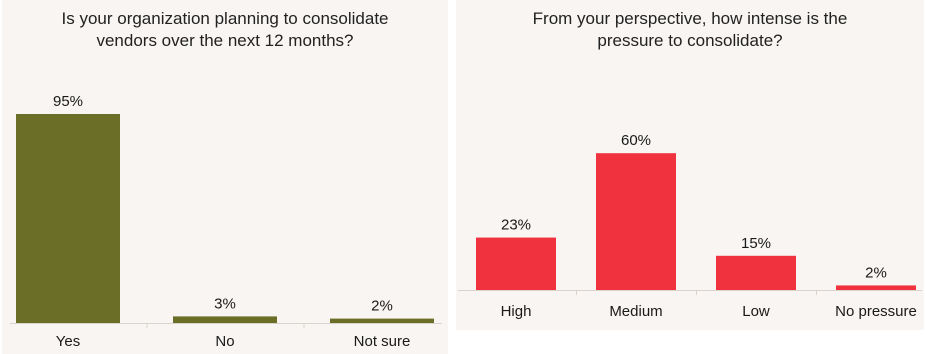 The width and height of the screenshot is (926, 354). Describe the element at coordinates (516, 311) in the screenshot. I see `right-category-label: High` at that location.